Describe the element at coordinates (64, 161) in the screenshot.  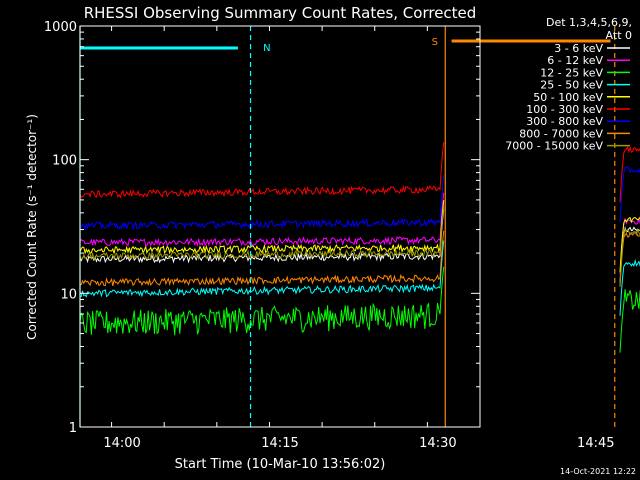
I see `y-tick-label: 100` at that location.